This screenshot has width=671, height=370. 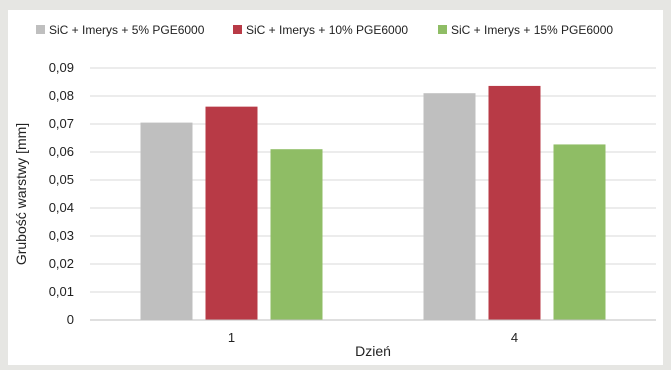 What do you see at coordinates (231, 337) in the screenshot?
I see `x-tick-label: 1` at bounding box center [231, 337].